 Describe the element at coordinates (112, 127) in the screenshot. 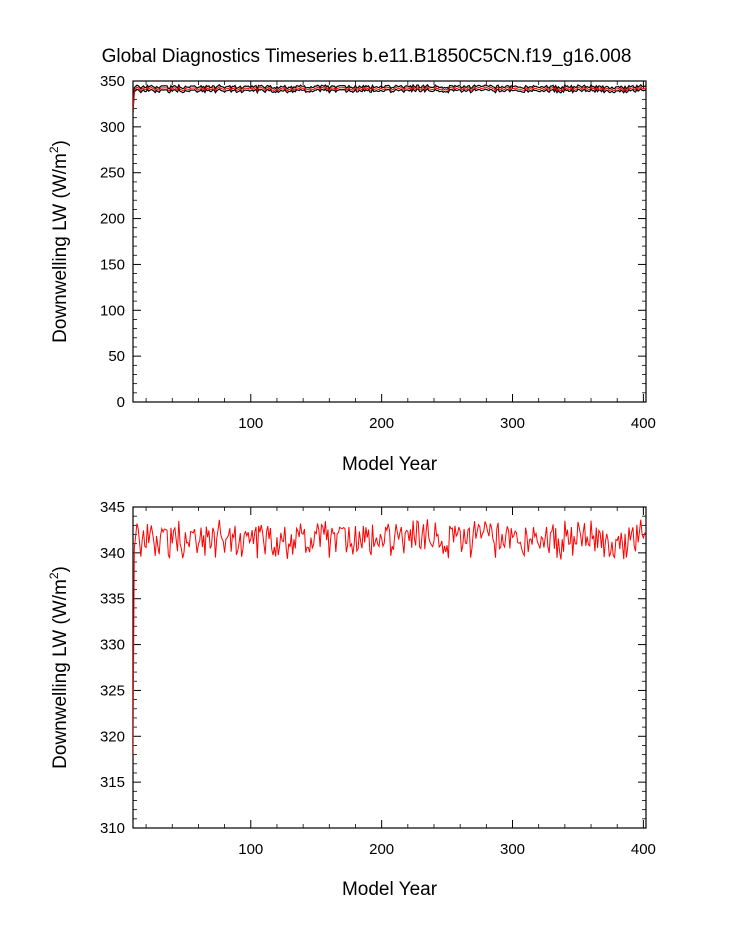

I see `y-tick-label: 300` at that location.